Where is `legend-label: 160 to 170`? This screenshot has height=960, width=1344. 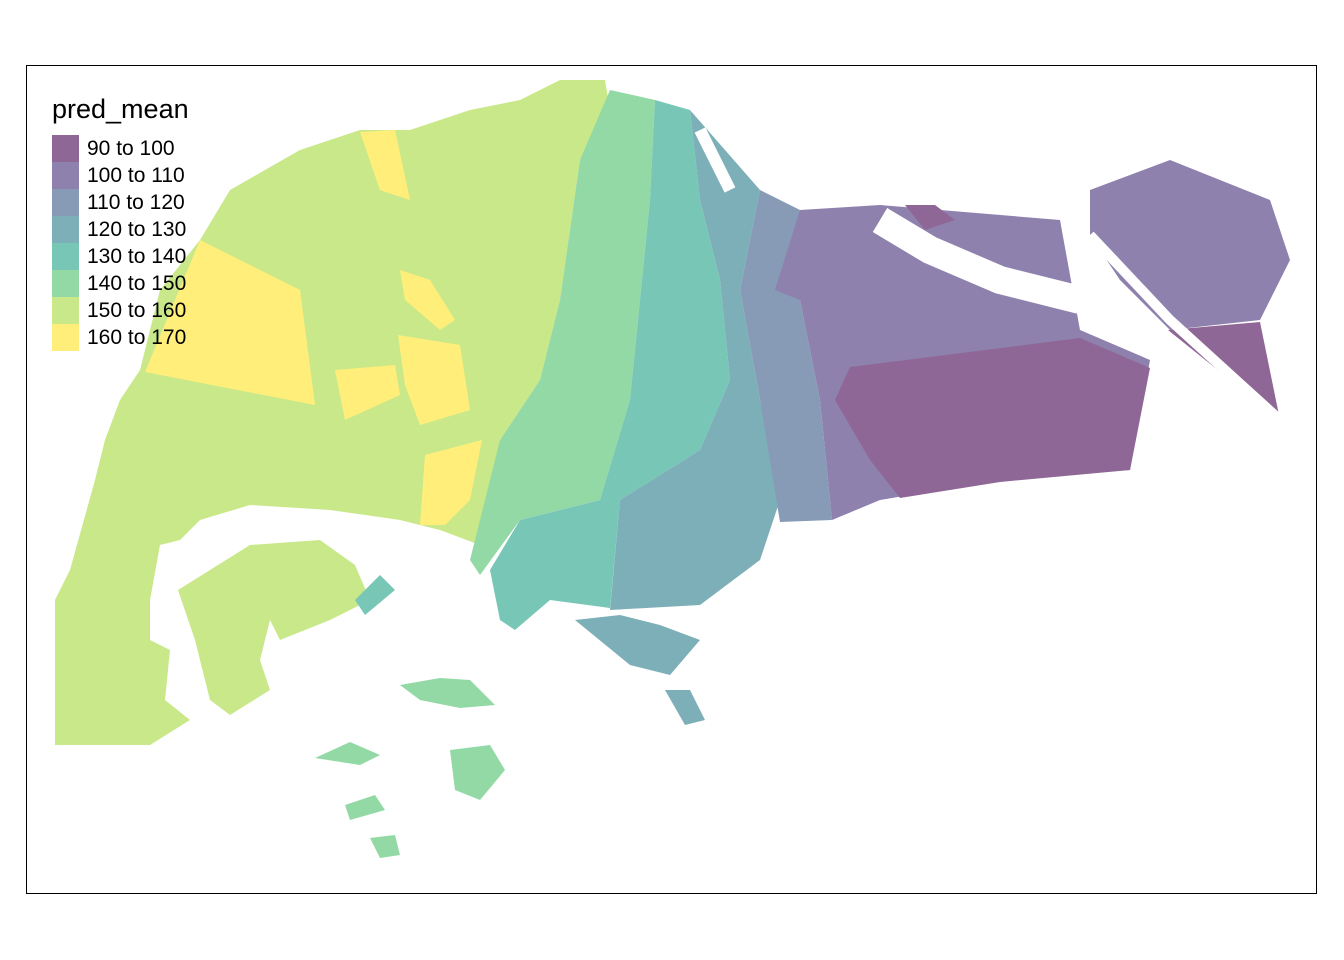
legend-label: 160 to 170 is located at coordinates (137, 337).